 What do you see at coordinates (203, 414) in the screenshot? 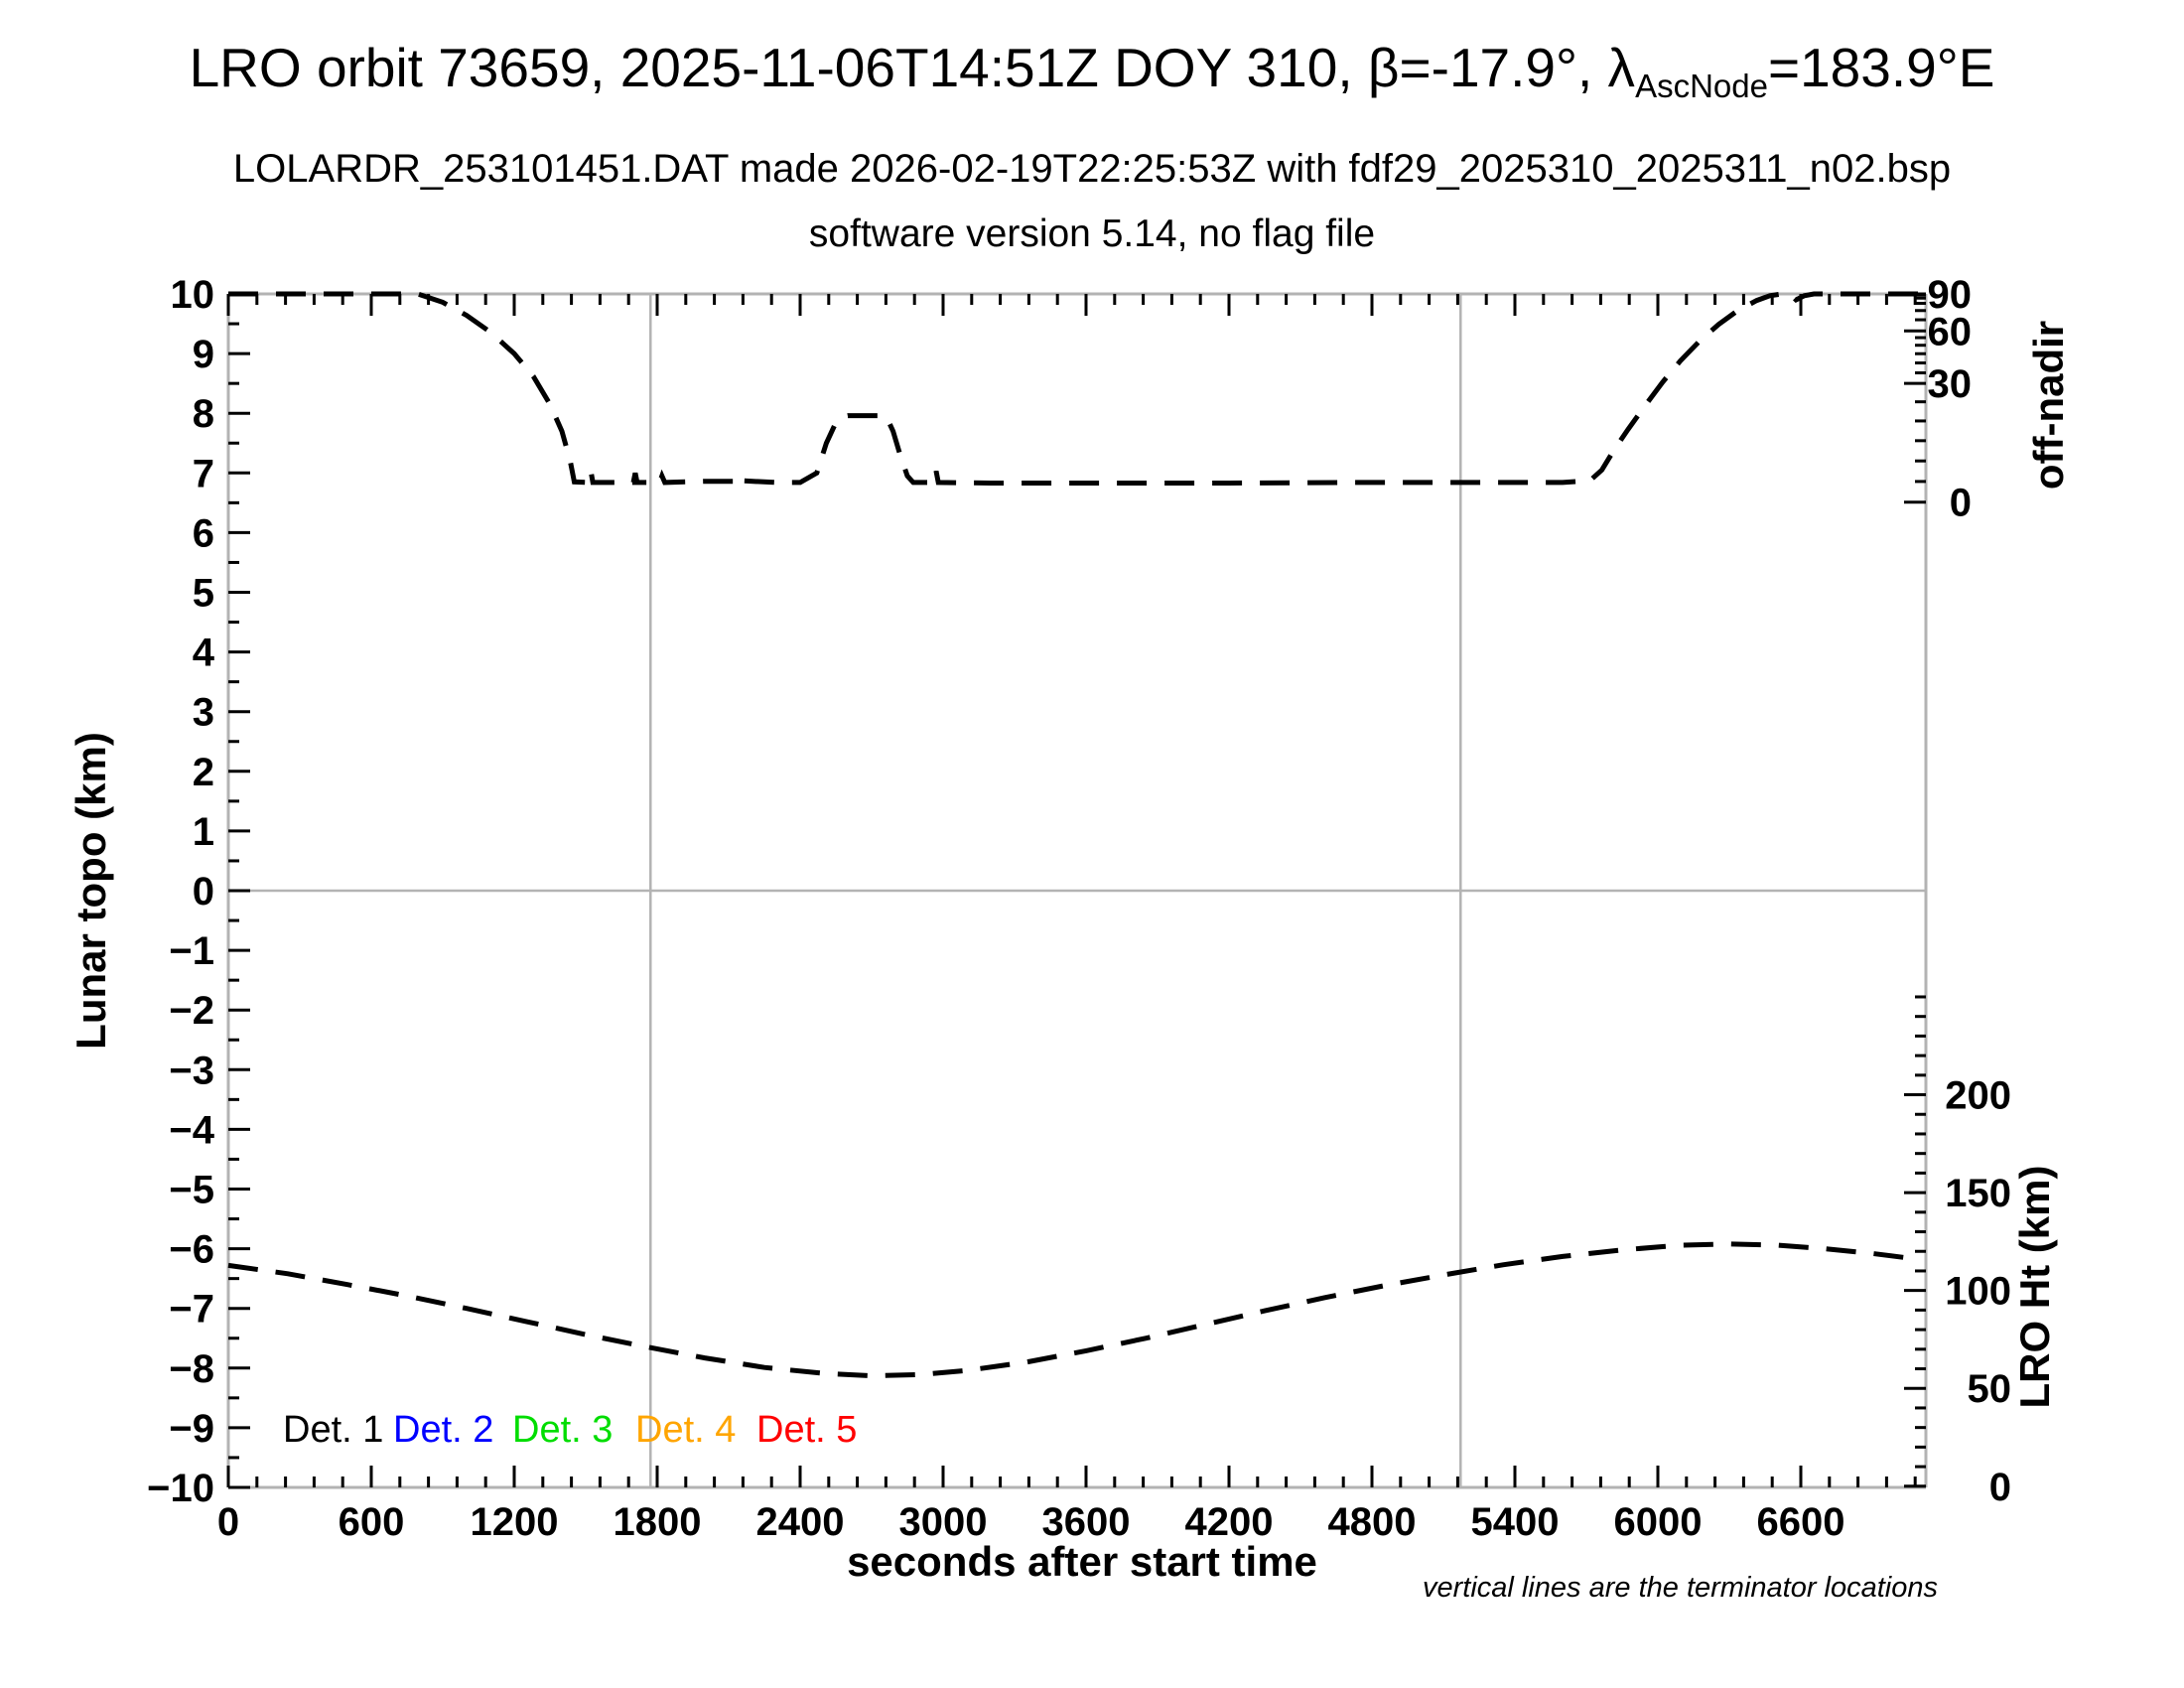
I see `y-tick-label: 8` at bounding box center [203, 414].